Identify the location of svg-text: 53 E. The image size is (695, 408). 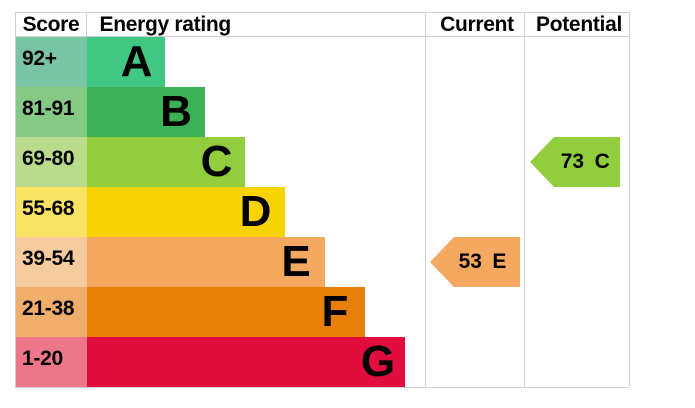
(483, 261).